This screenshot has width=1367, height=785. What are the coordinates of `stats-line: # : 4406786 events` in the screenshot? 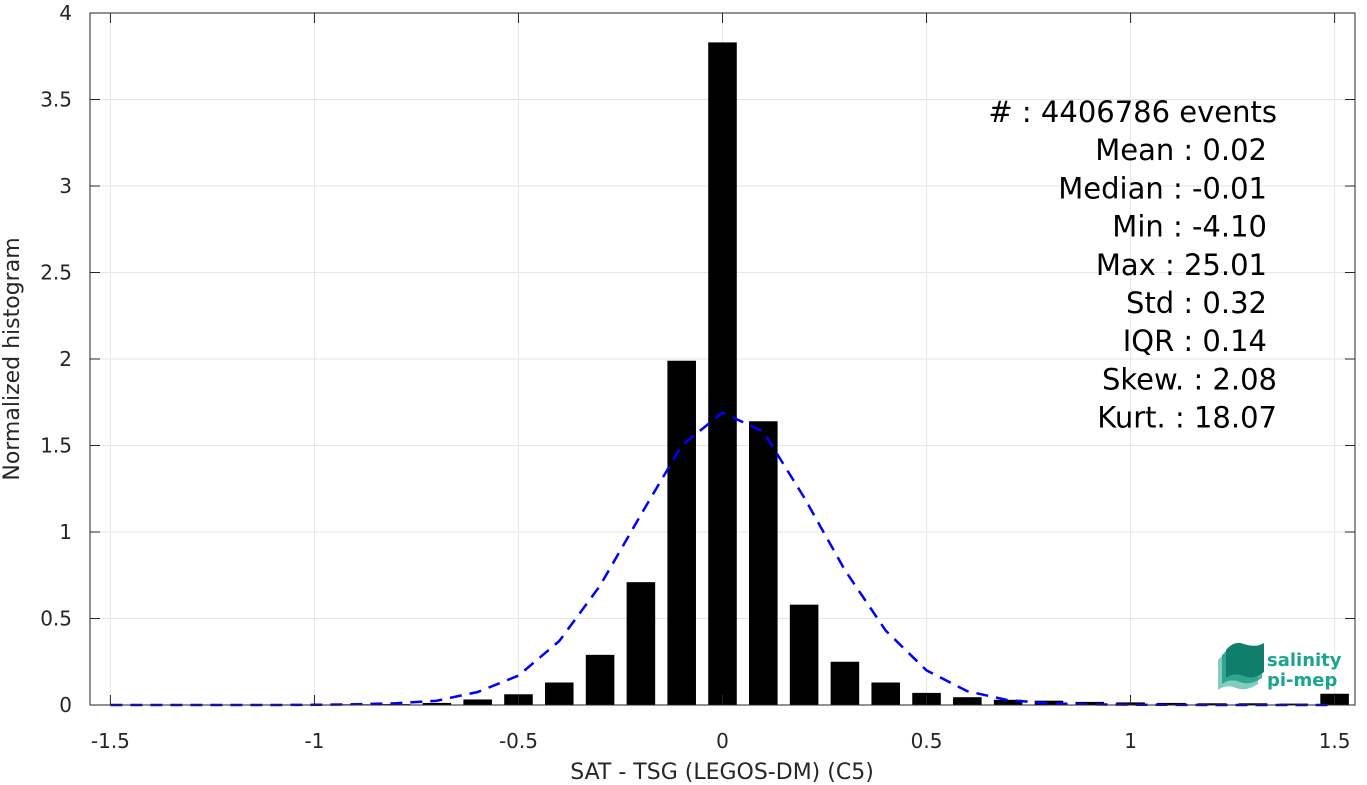 It's located at (1132, 112).